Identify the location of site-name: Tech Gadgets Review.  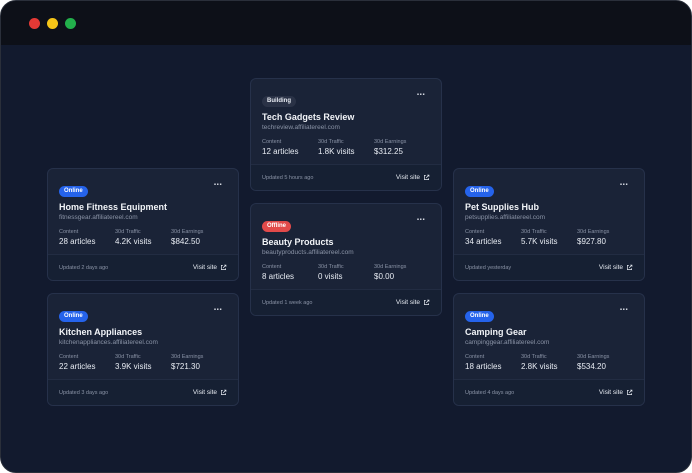
(308, 117).